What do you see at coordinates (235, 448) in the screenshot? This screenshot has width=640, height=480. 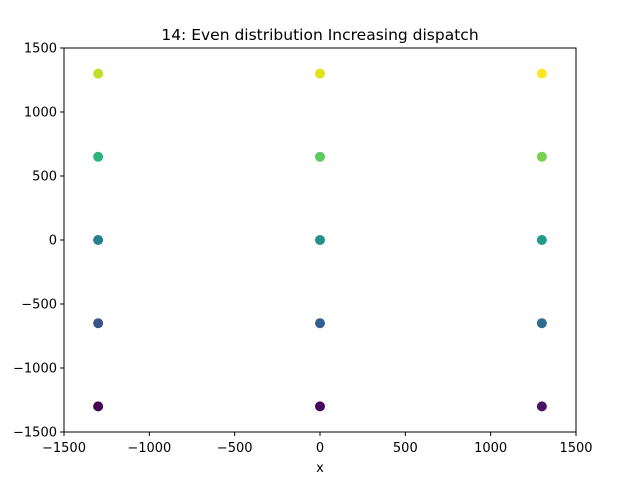 I see `x-tick-label: −500` at bounding box center [235, 448].